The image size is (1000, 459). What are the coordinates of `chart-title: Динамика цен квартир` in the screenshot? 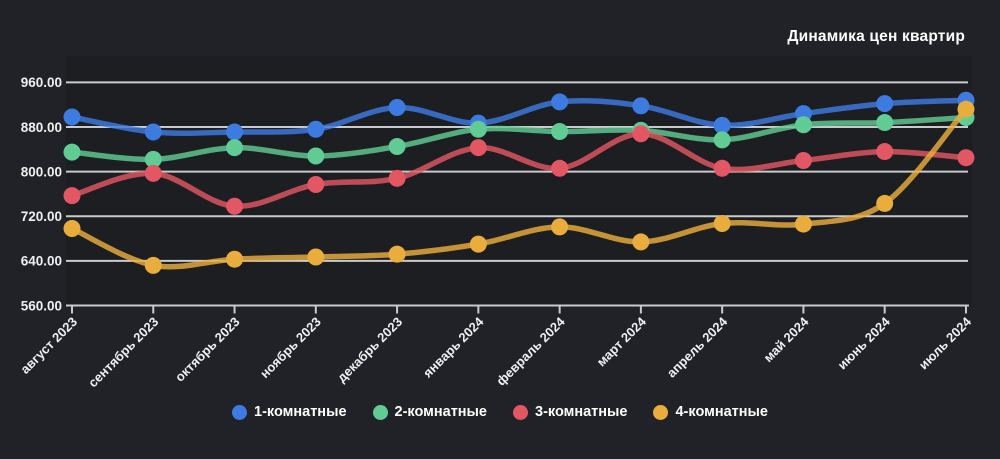 It's located at (876, 36).